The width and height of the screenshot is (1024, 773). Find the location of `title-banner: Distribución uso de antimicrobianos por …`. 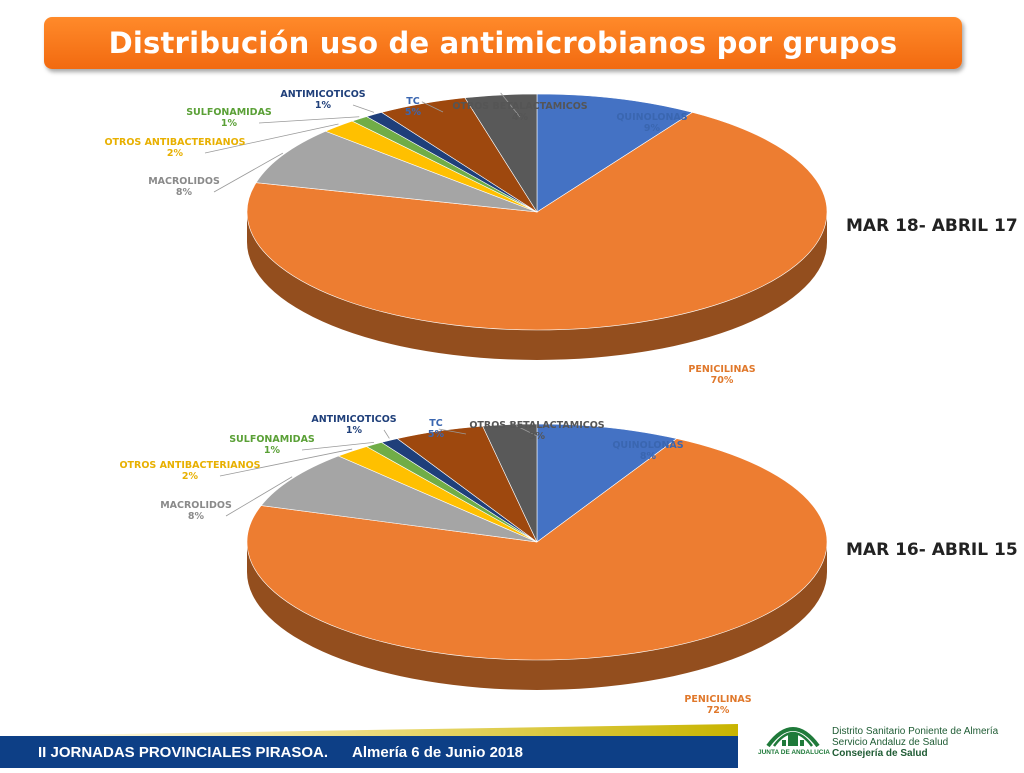

title-banner: Distribución uso de antimicrobianos por … is located at coordinates (503, 43).